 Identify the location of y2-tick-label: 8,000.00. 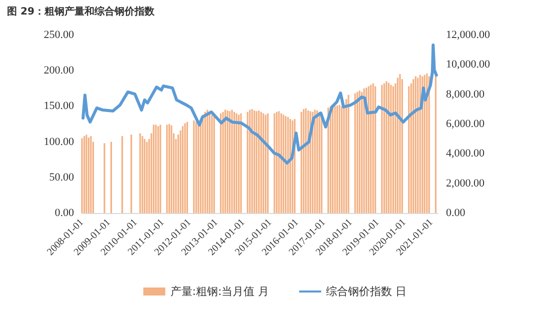
(465, 94).